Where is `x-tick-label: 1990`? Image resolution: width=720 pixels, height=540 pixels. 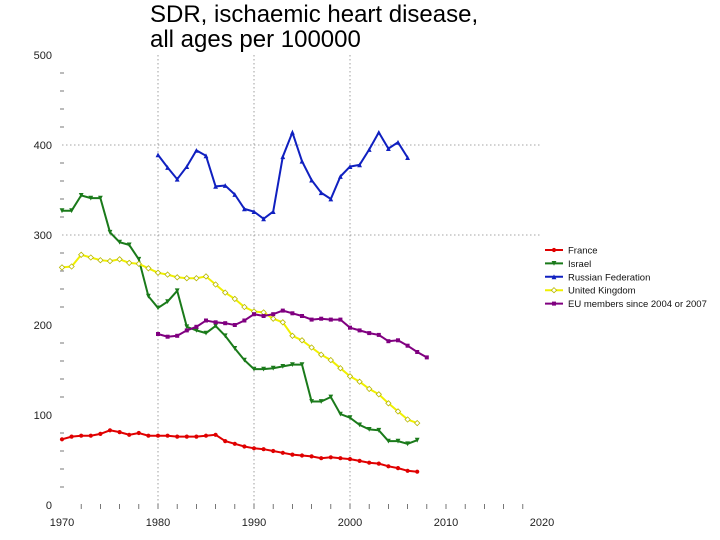
x-tick-label: 1990 is located at coordinates (254, 523).